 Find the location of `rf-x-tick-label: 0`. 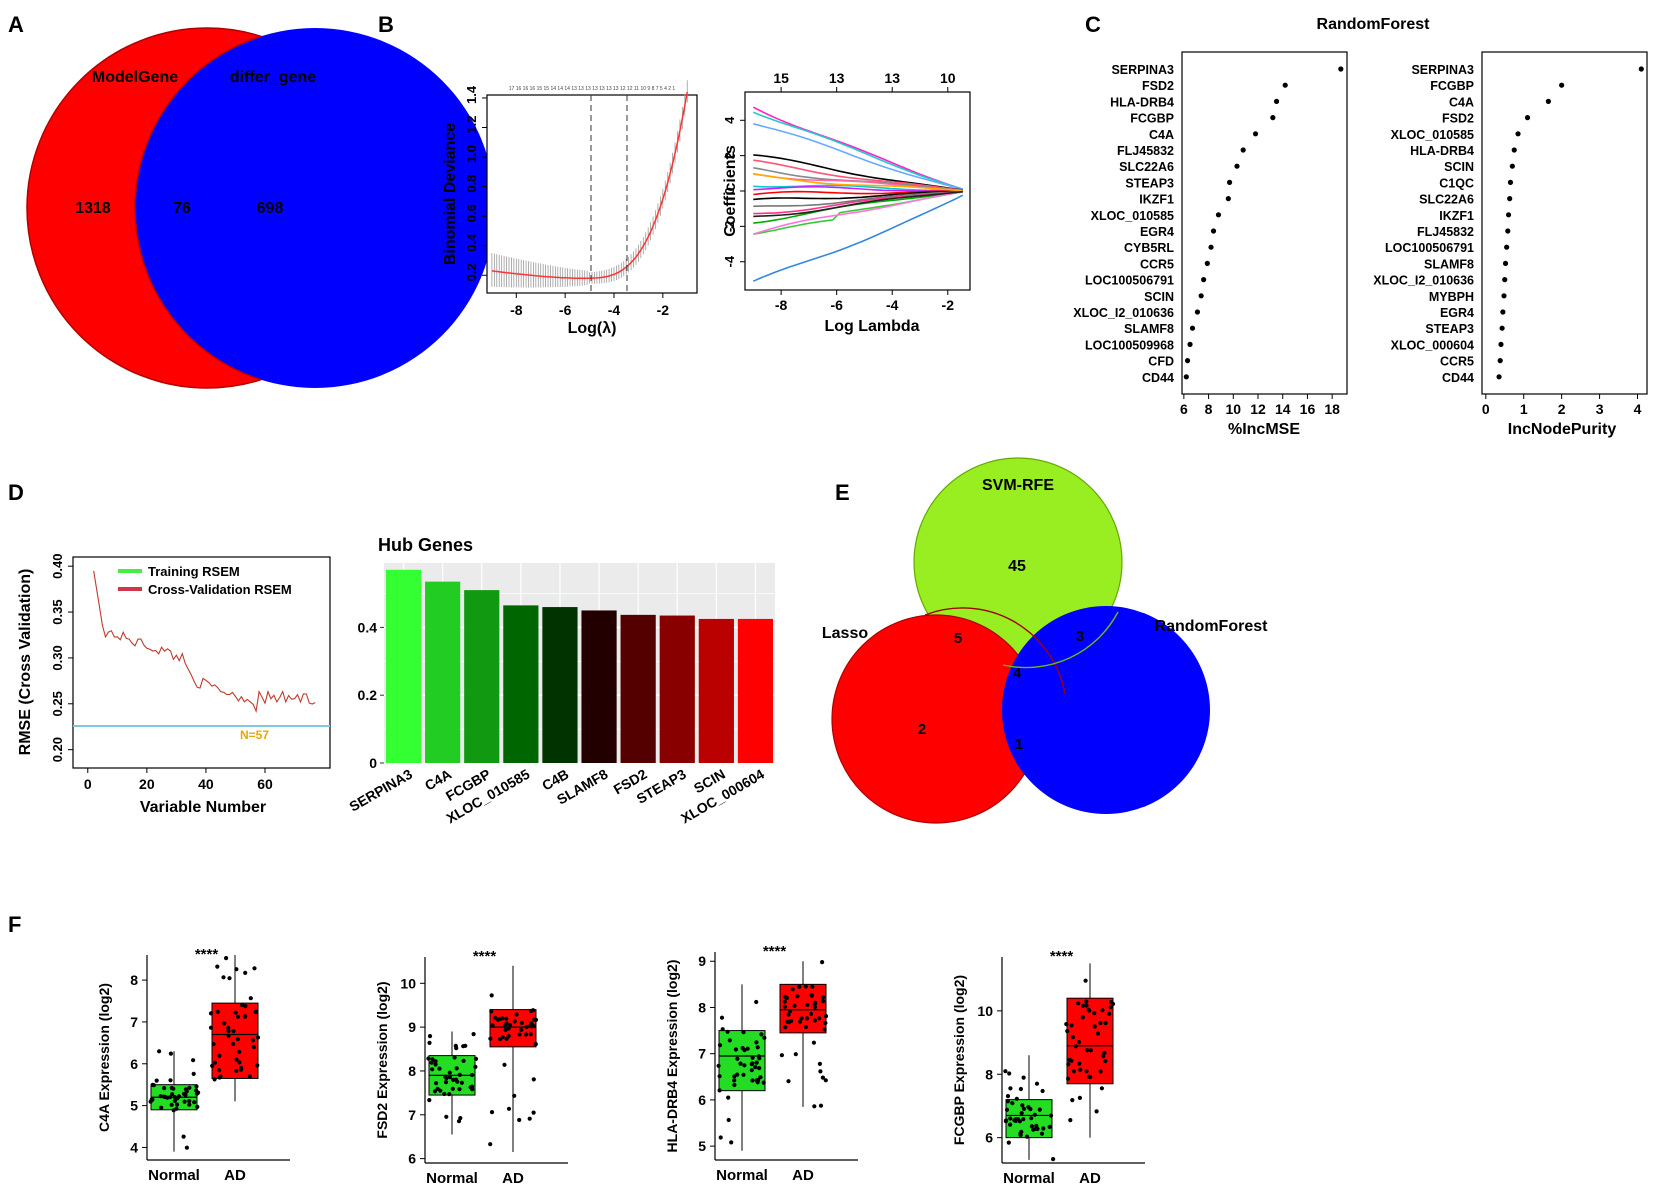

rf-x-tick-label: 0 is located at coordinates (1486, 409).